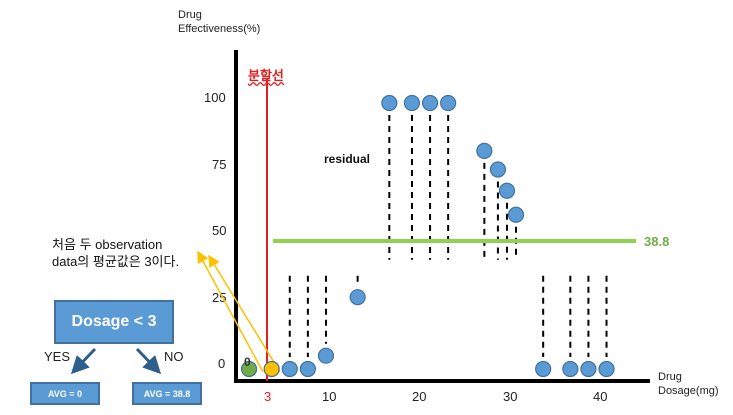 Image resolution: width=733 pixels, height=415 pixels. I want to click on x-tick-label-split: 3, so click(268, 396).